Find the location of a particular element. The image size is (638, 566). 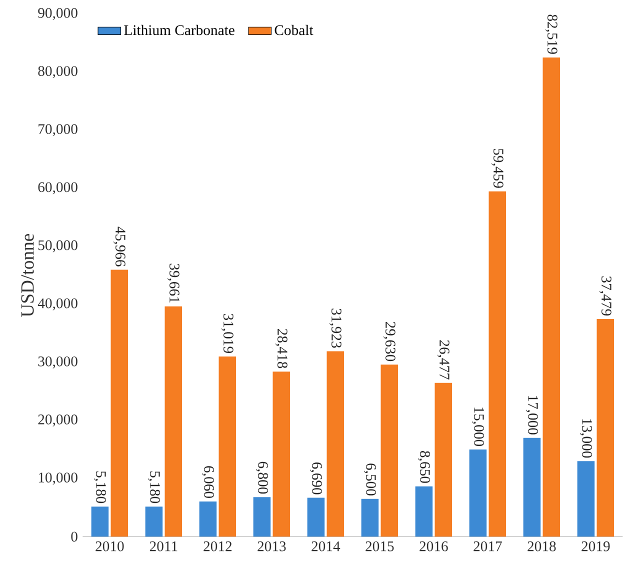

data-label: 82,519 is located at coordinates (551, 34).